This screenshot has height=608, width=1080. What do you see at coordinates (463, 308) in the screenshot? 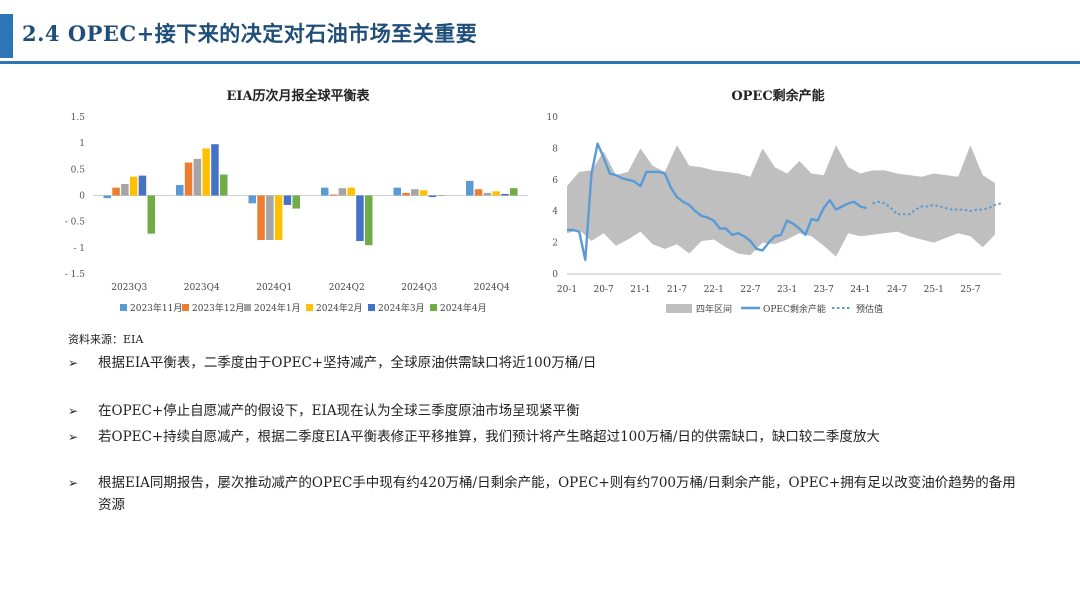
I see `legend-label: 2024年4月` at bounding box center [463, 308].